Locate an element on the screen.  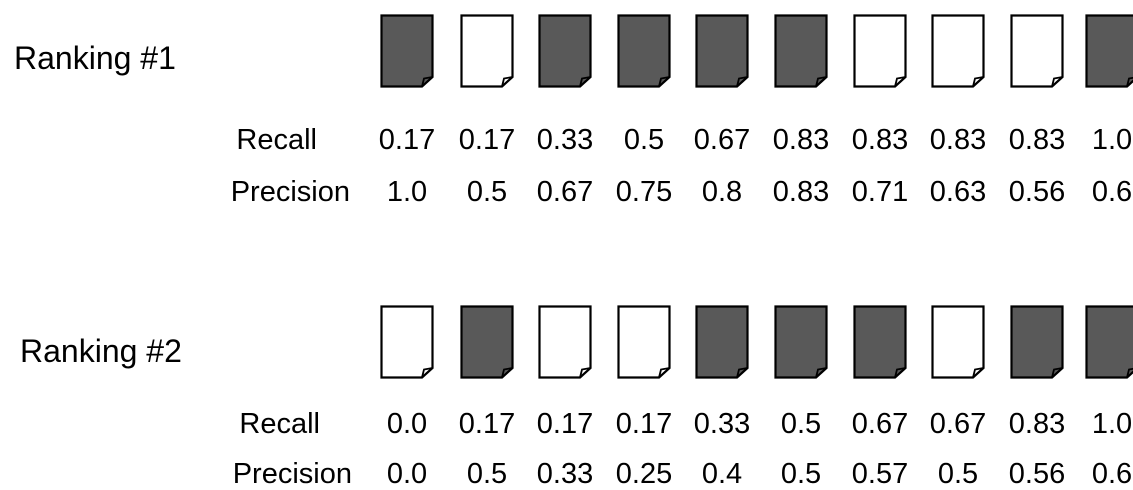
precision-value: 0.0 is located at coordinates (407, 474).